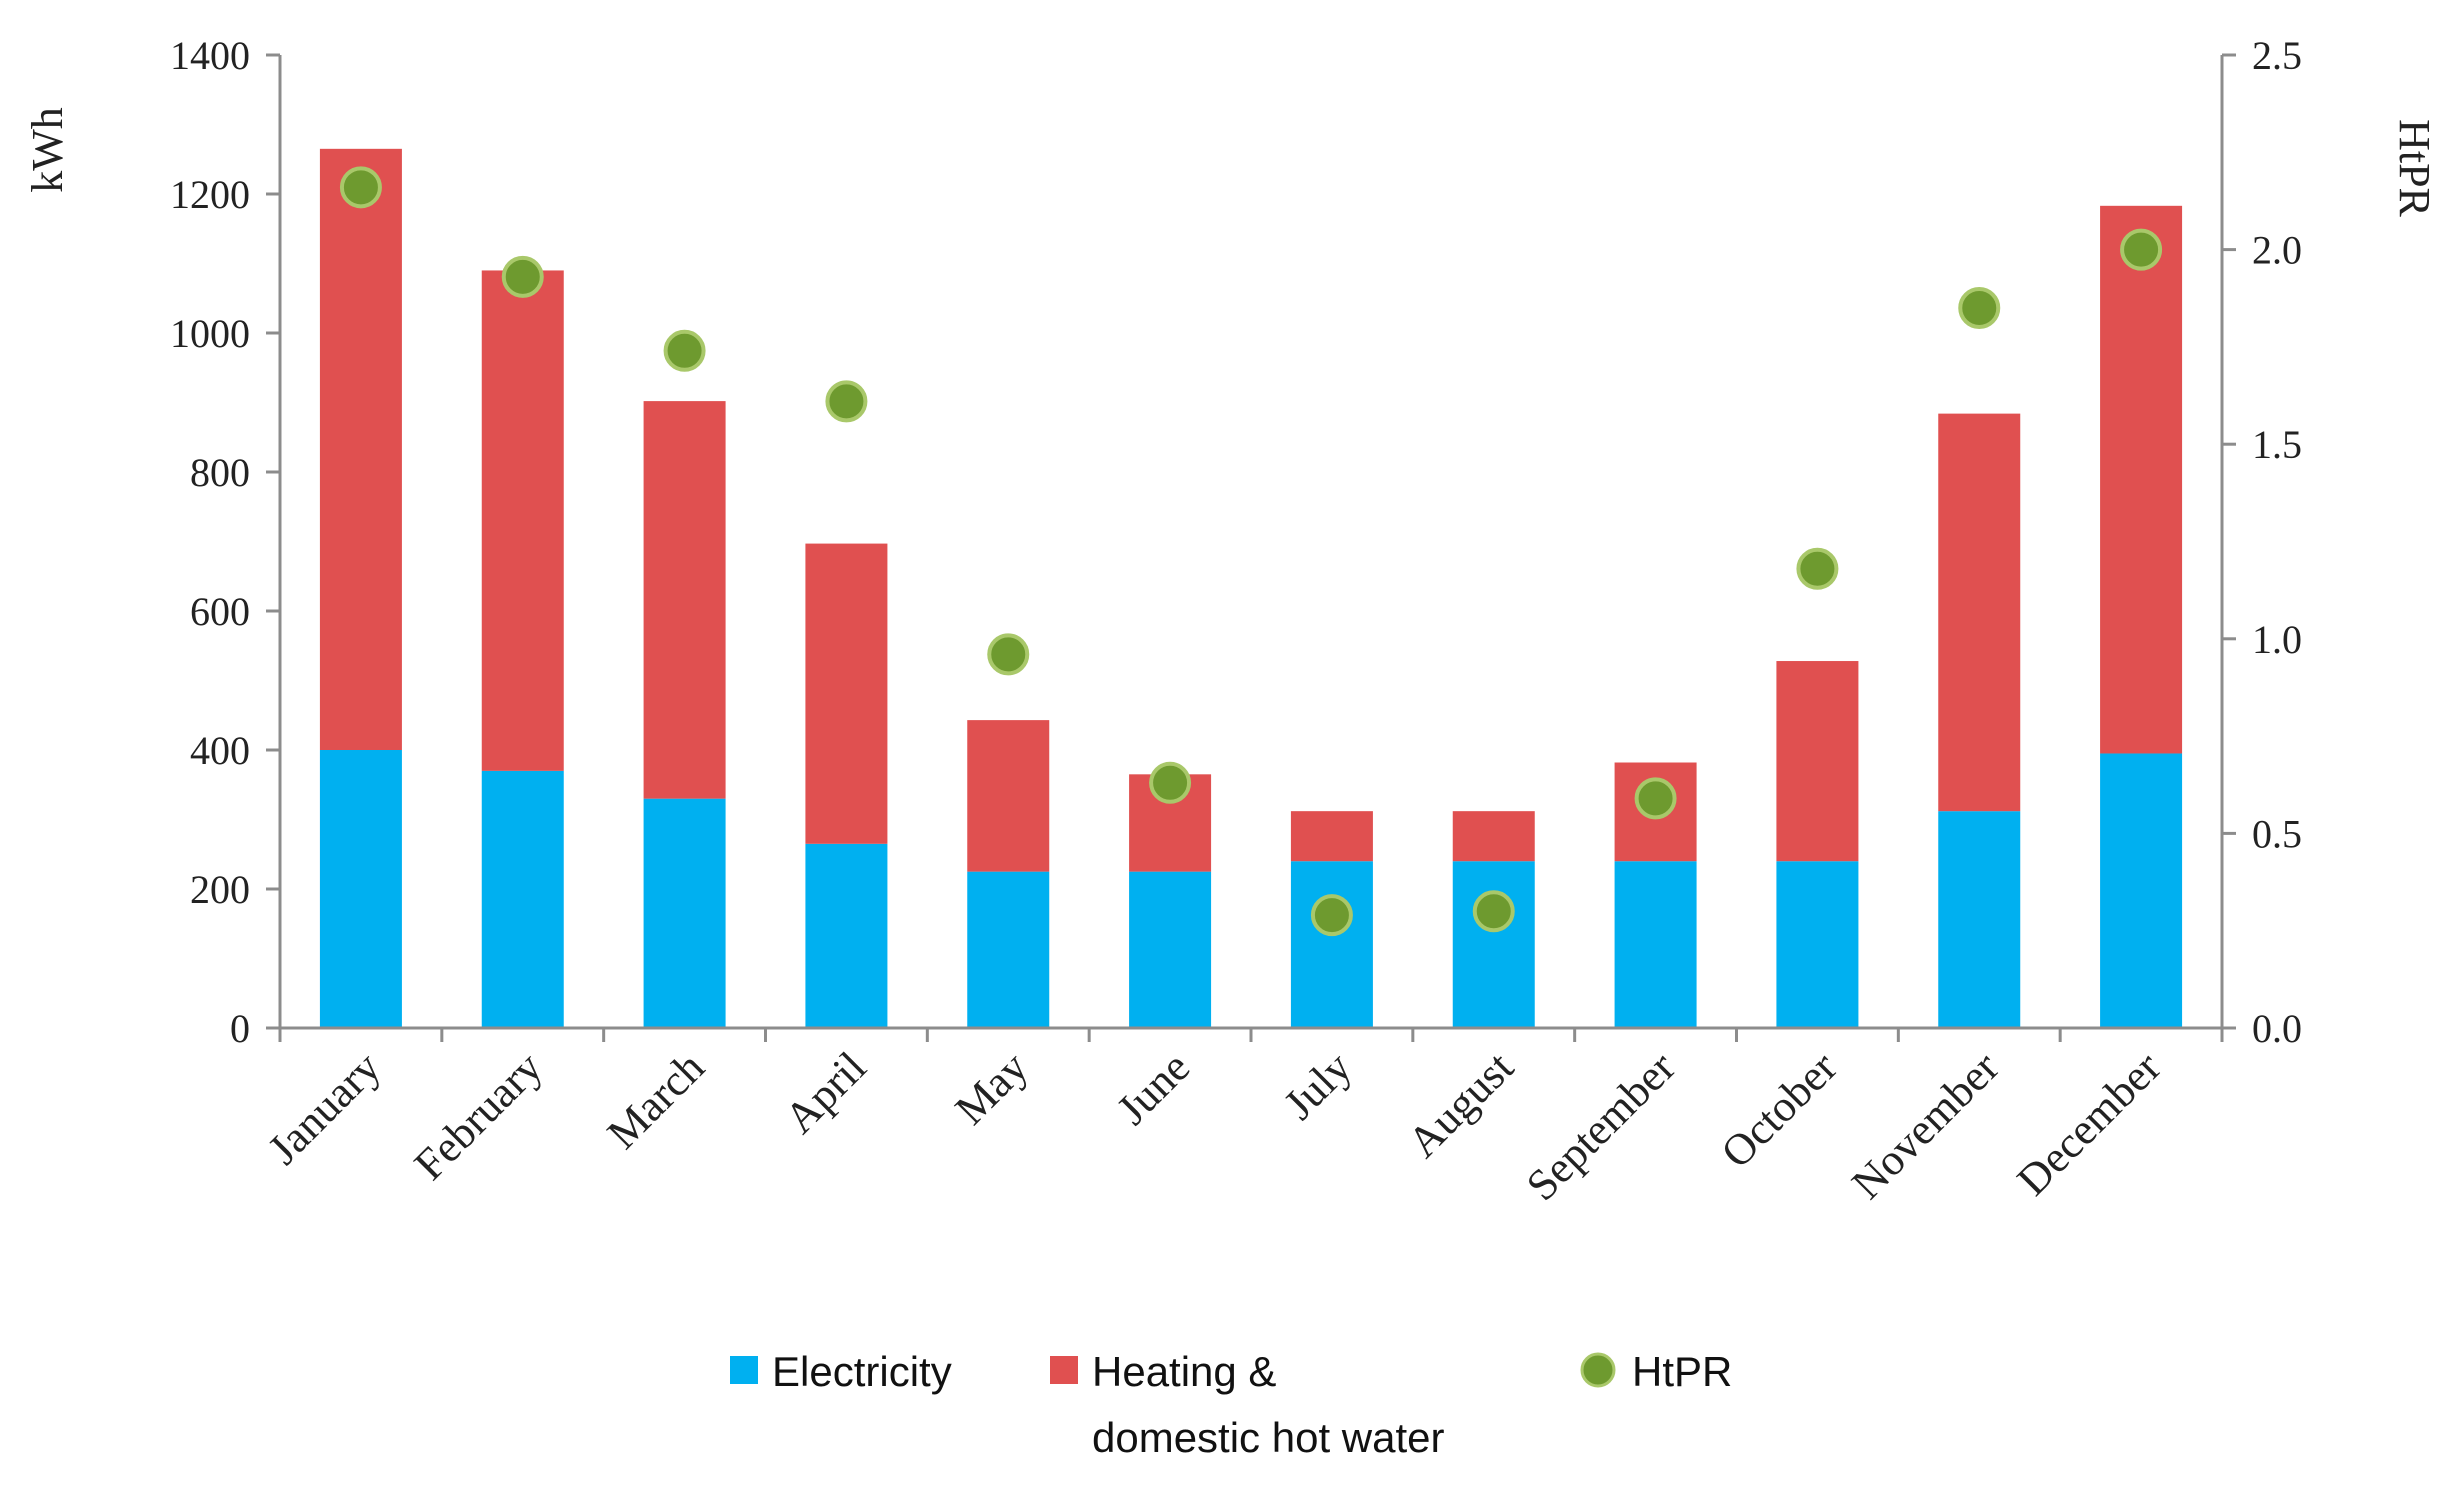 This screenshot has height=1499, width=2444. I want to click on y-tick-label-left: 400, so click(220, 750).